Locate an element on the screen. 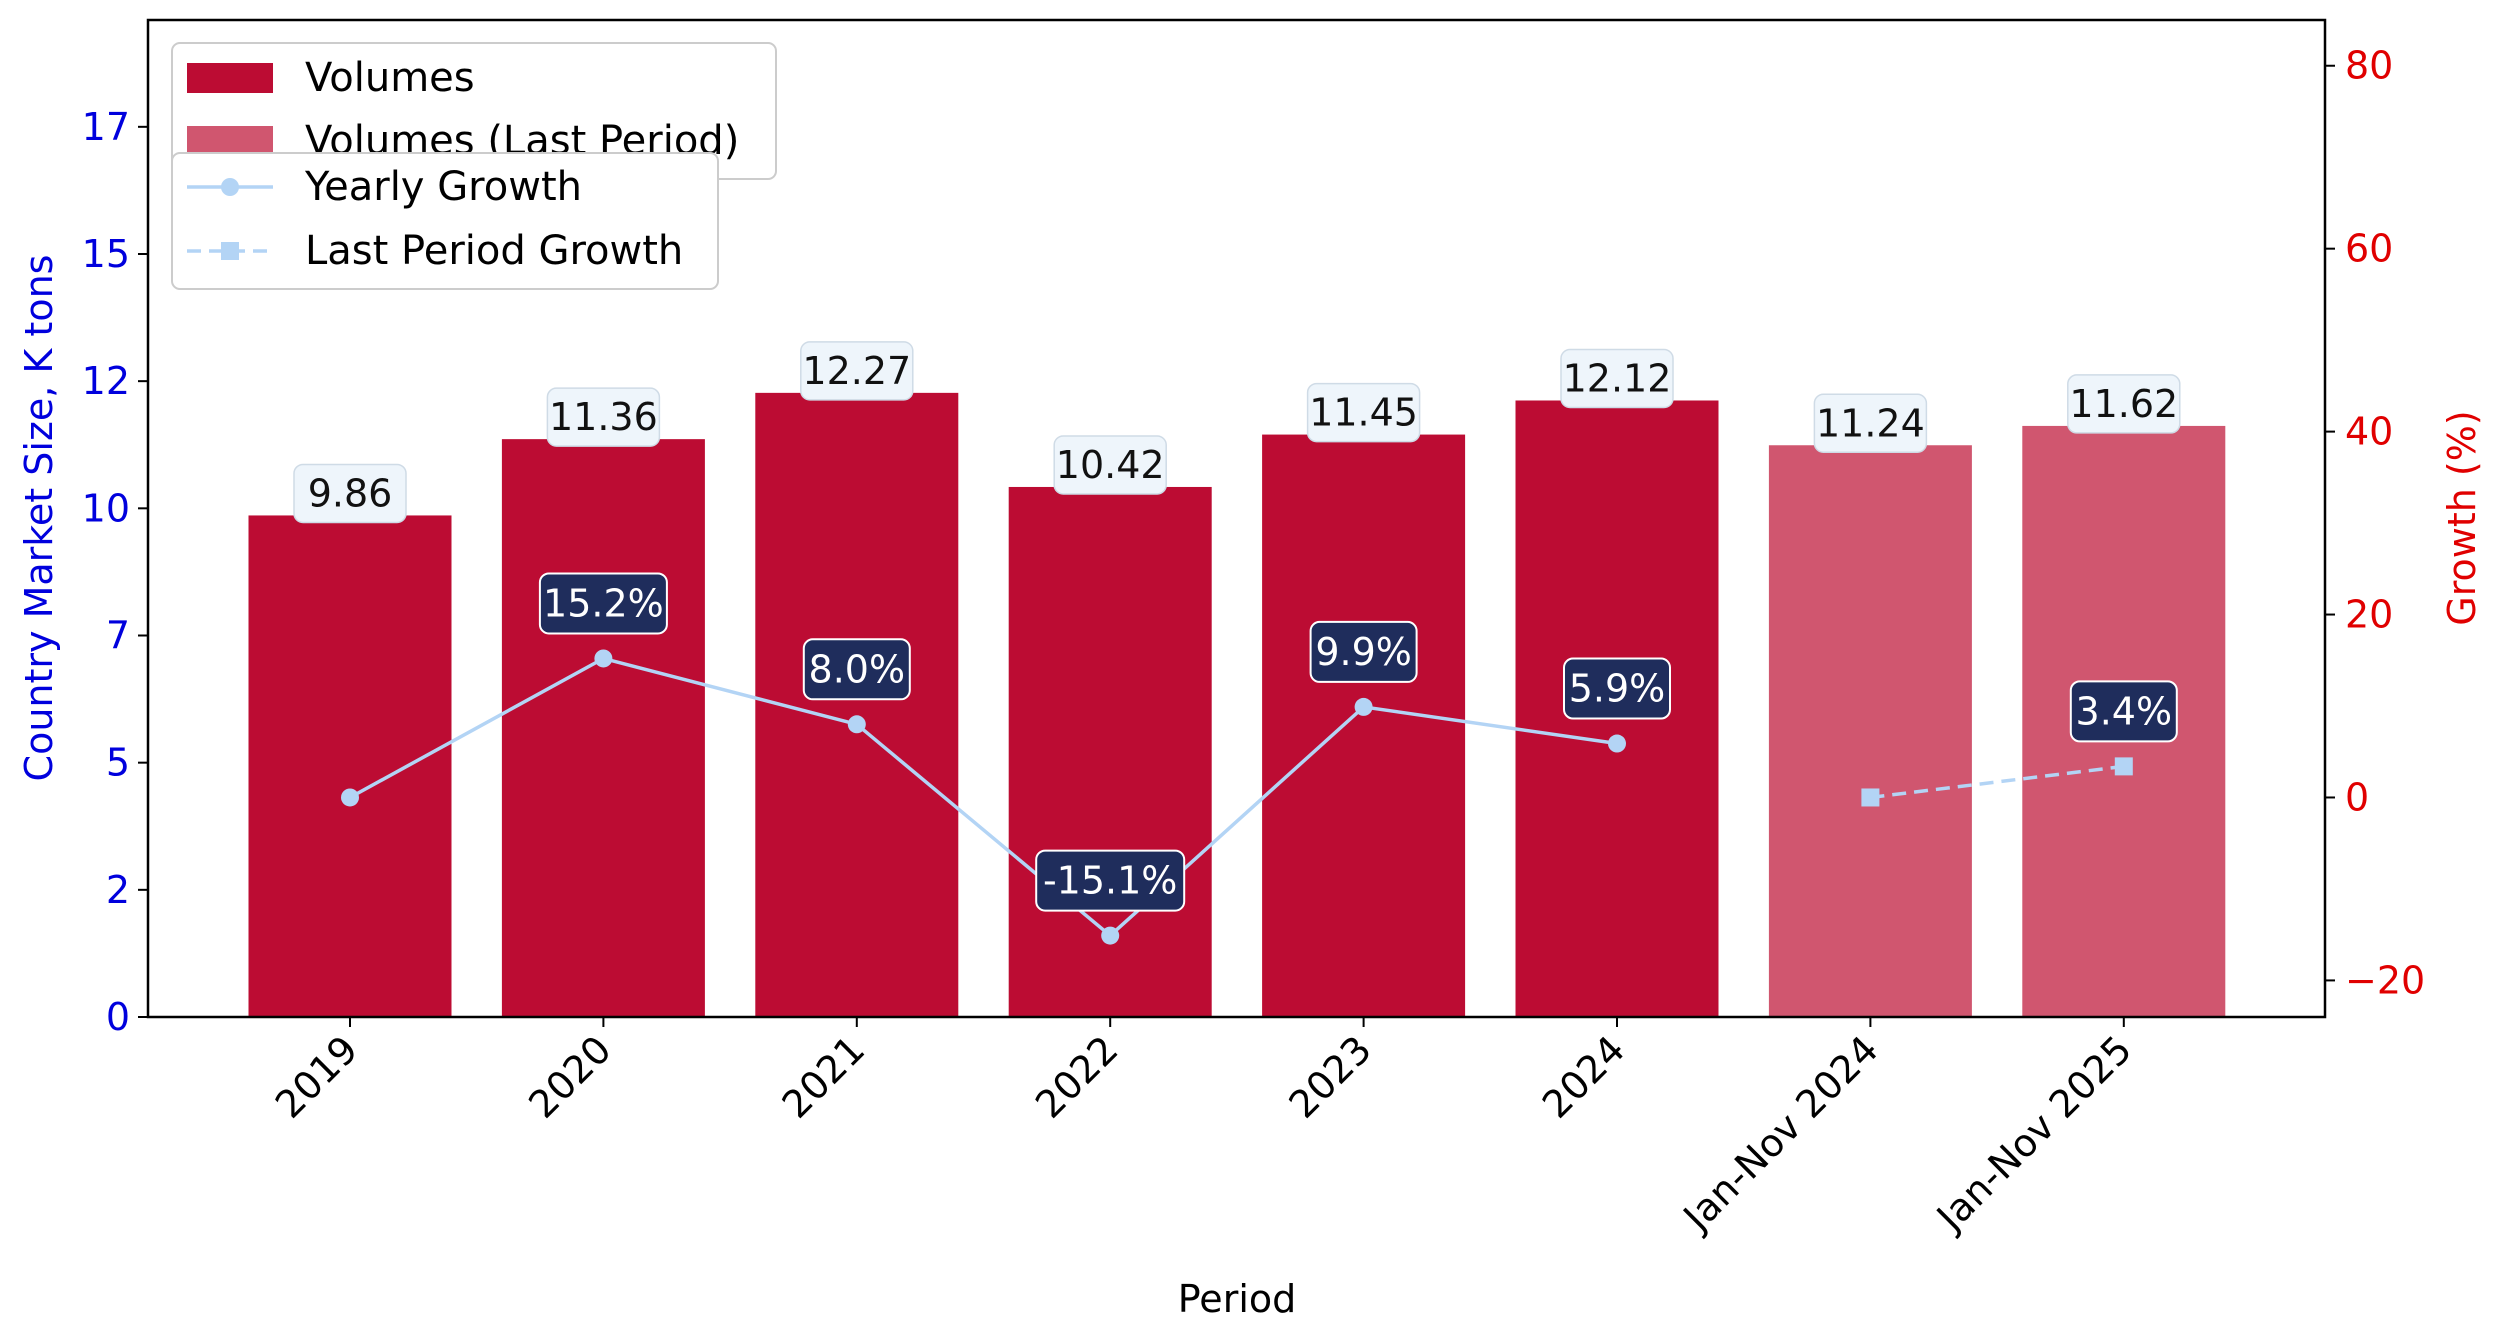 Image resolution: width=2499 pixels, height=1338 pixels. value-label: 9.86 is located at coordinates (350, 493).